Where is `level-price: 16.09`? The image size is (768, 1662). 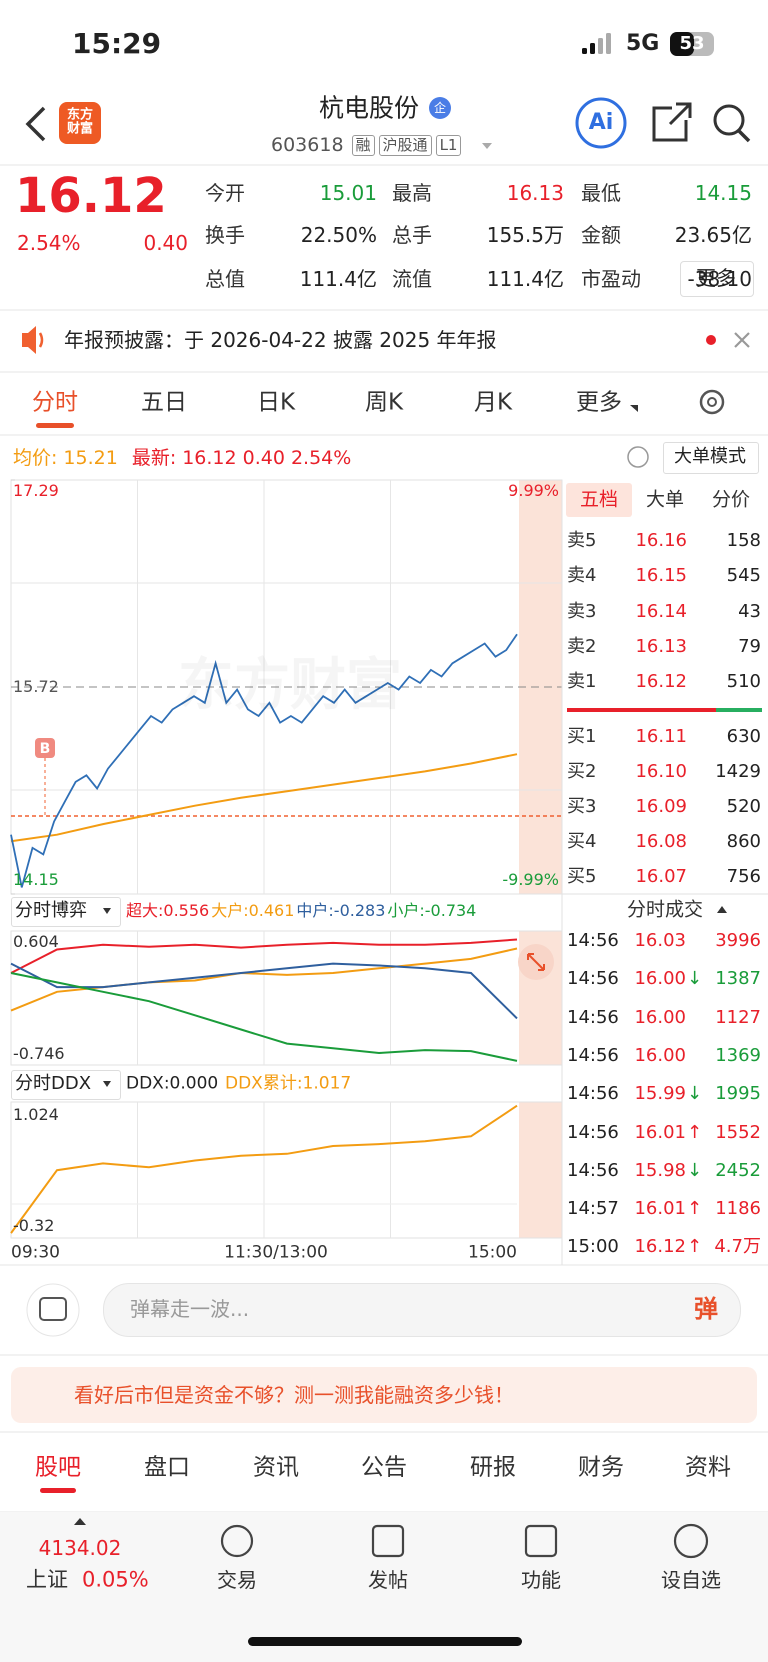 level-price: 16.09 is located at coordinates (661, 806).